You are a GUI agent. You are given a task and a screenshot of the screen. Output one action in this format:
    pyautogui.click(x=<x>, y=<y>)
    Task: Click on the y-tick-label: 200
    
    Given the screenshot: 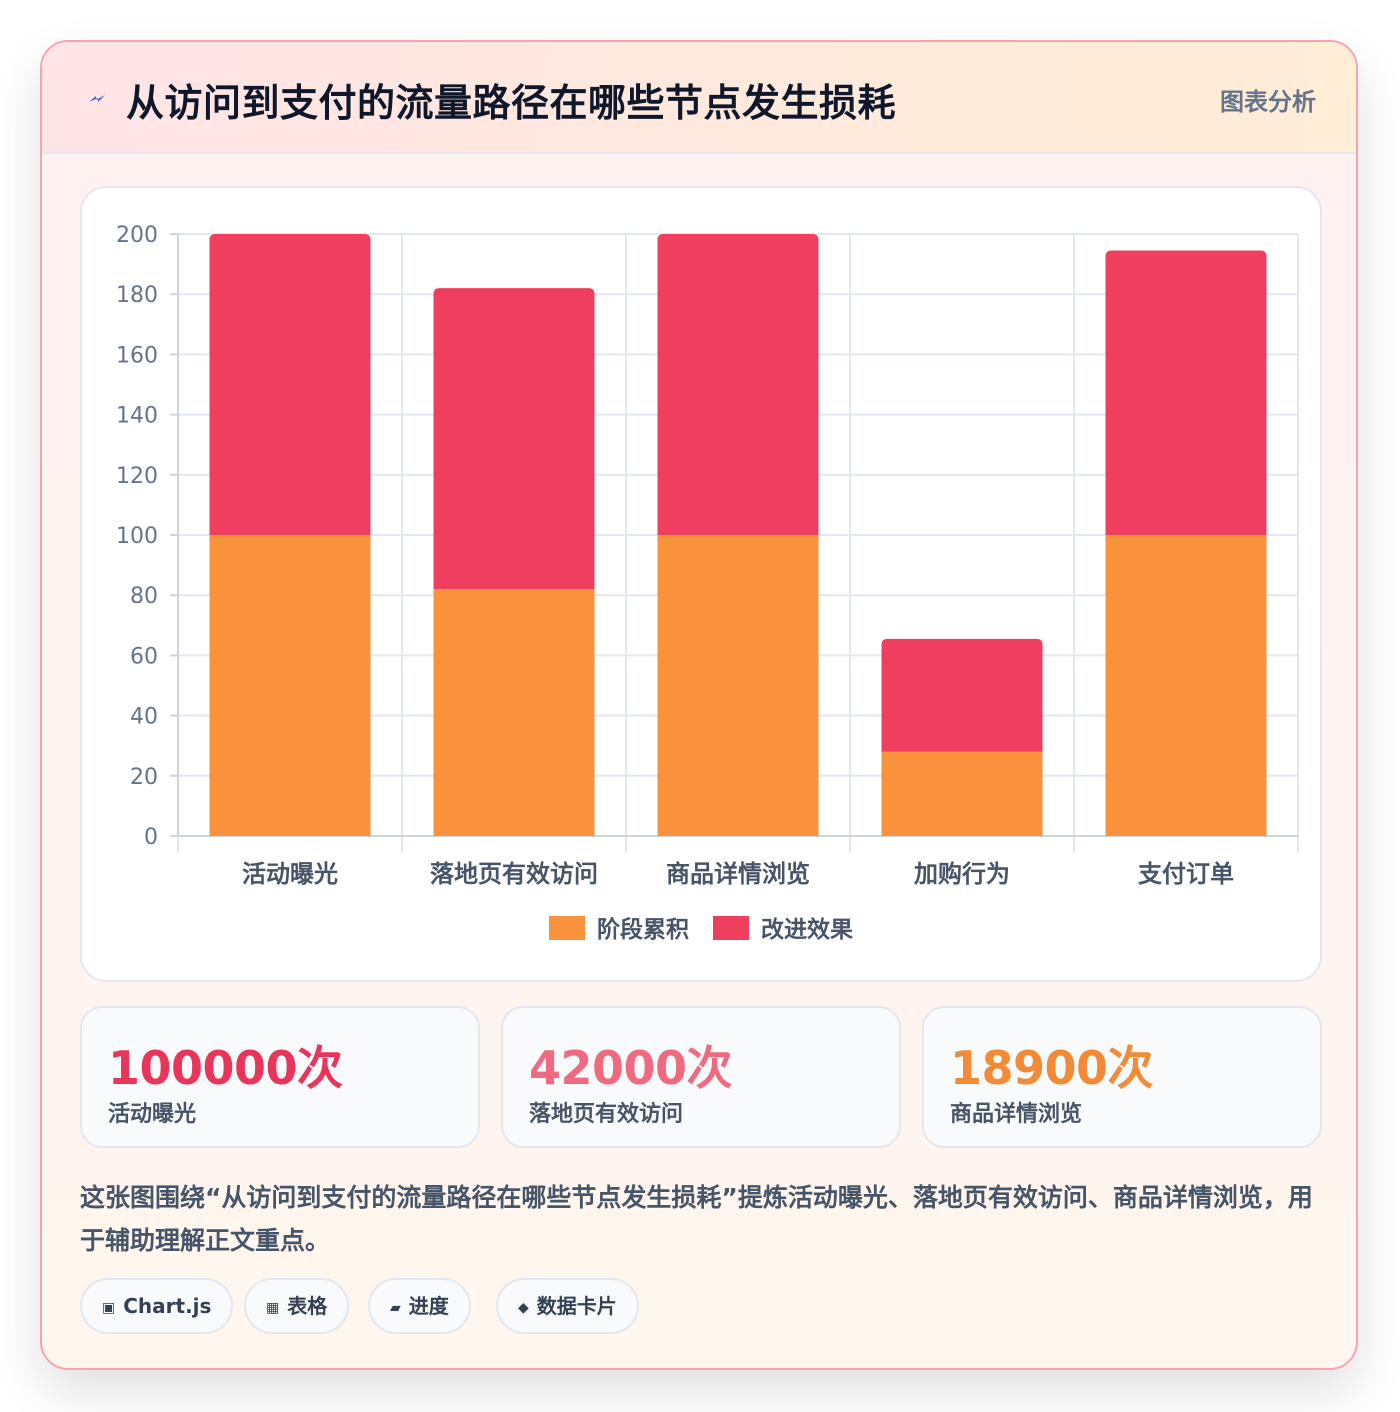 What is the action you would take?
    pyautogui.click(x=137, y=235)
    